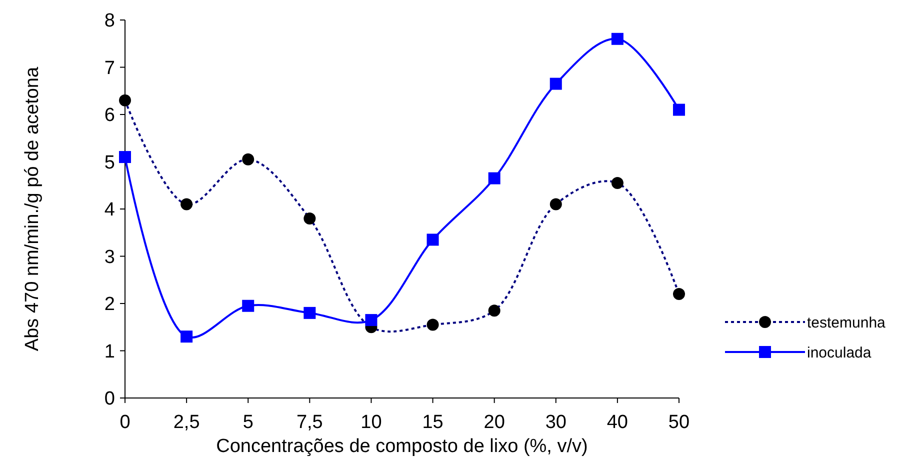 The width and height of the screenshot is (915, 463). What do you see at coordinates (109, 399) in the screenshot?
I see `y-tick-label: 0` at bounding box center [109, 399].